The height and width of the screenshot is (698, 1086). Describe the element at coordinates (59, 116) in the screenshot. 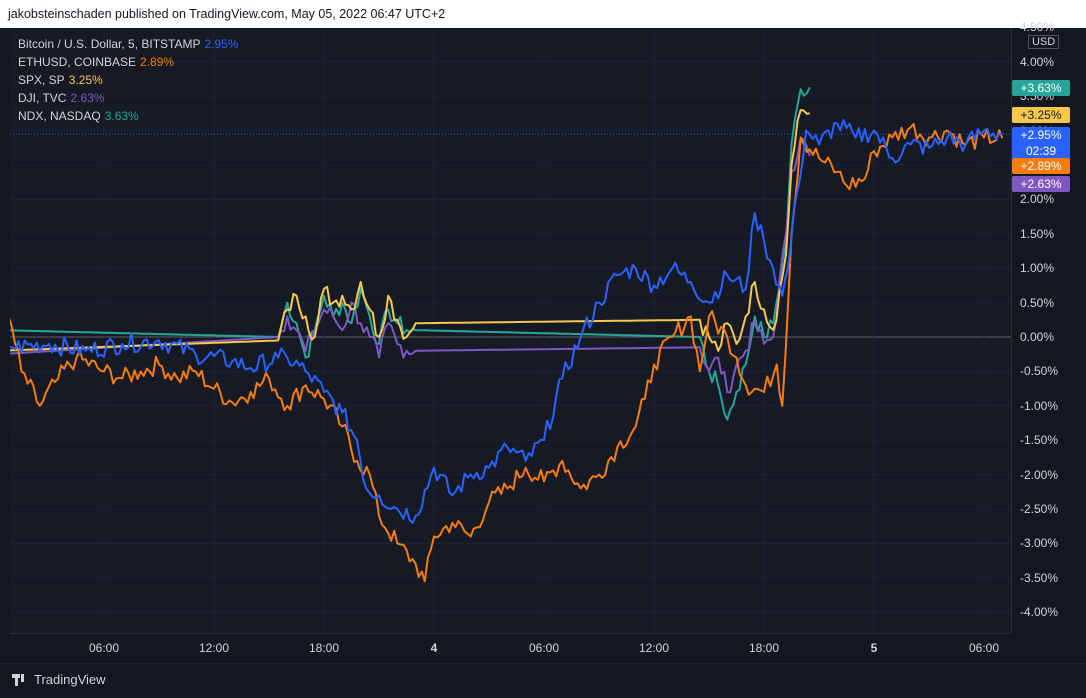

I see `legend-series-name: NDX, NASDAQ` at that location.